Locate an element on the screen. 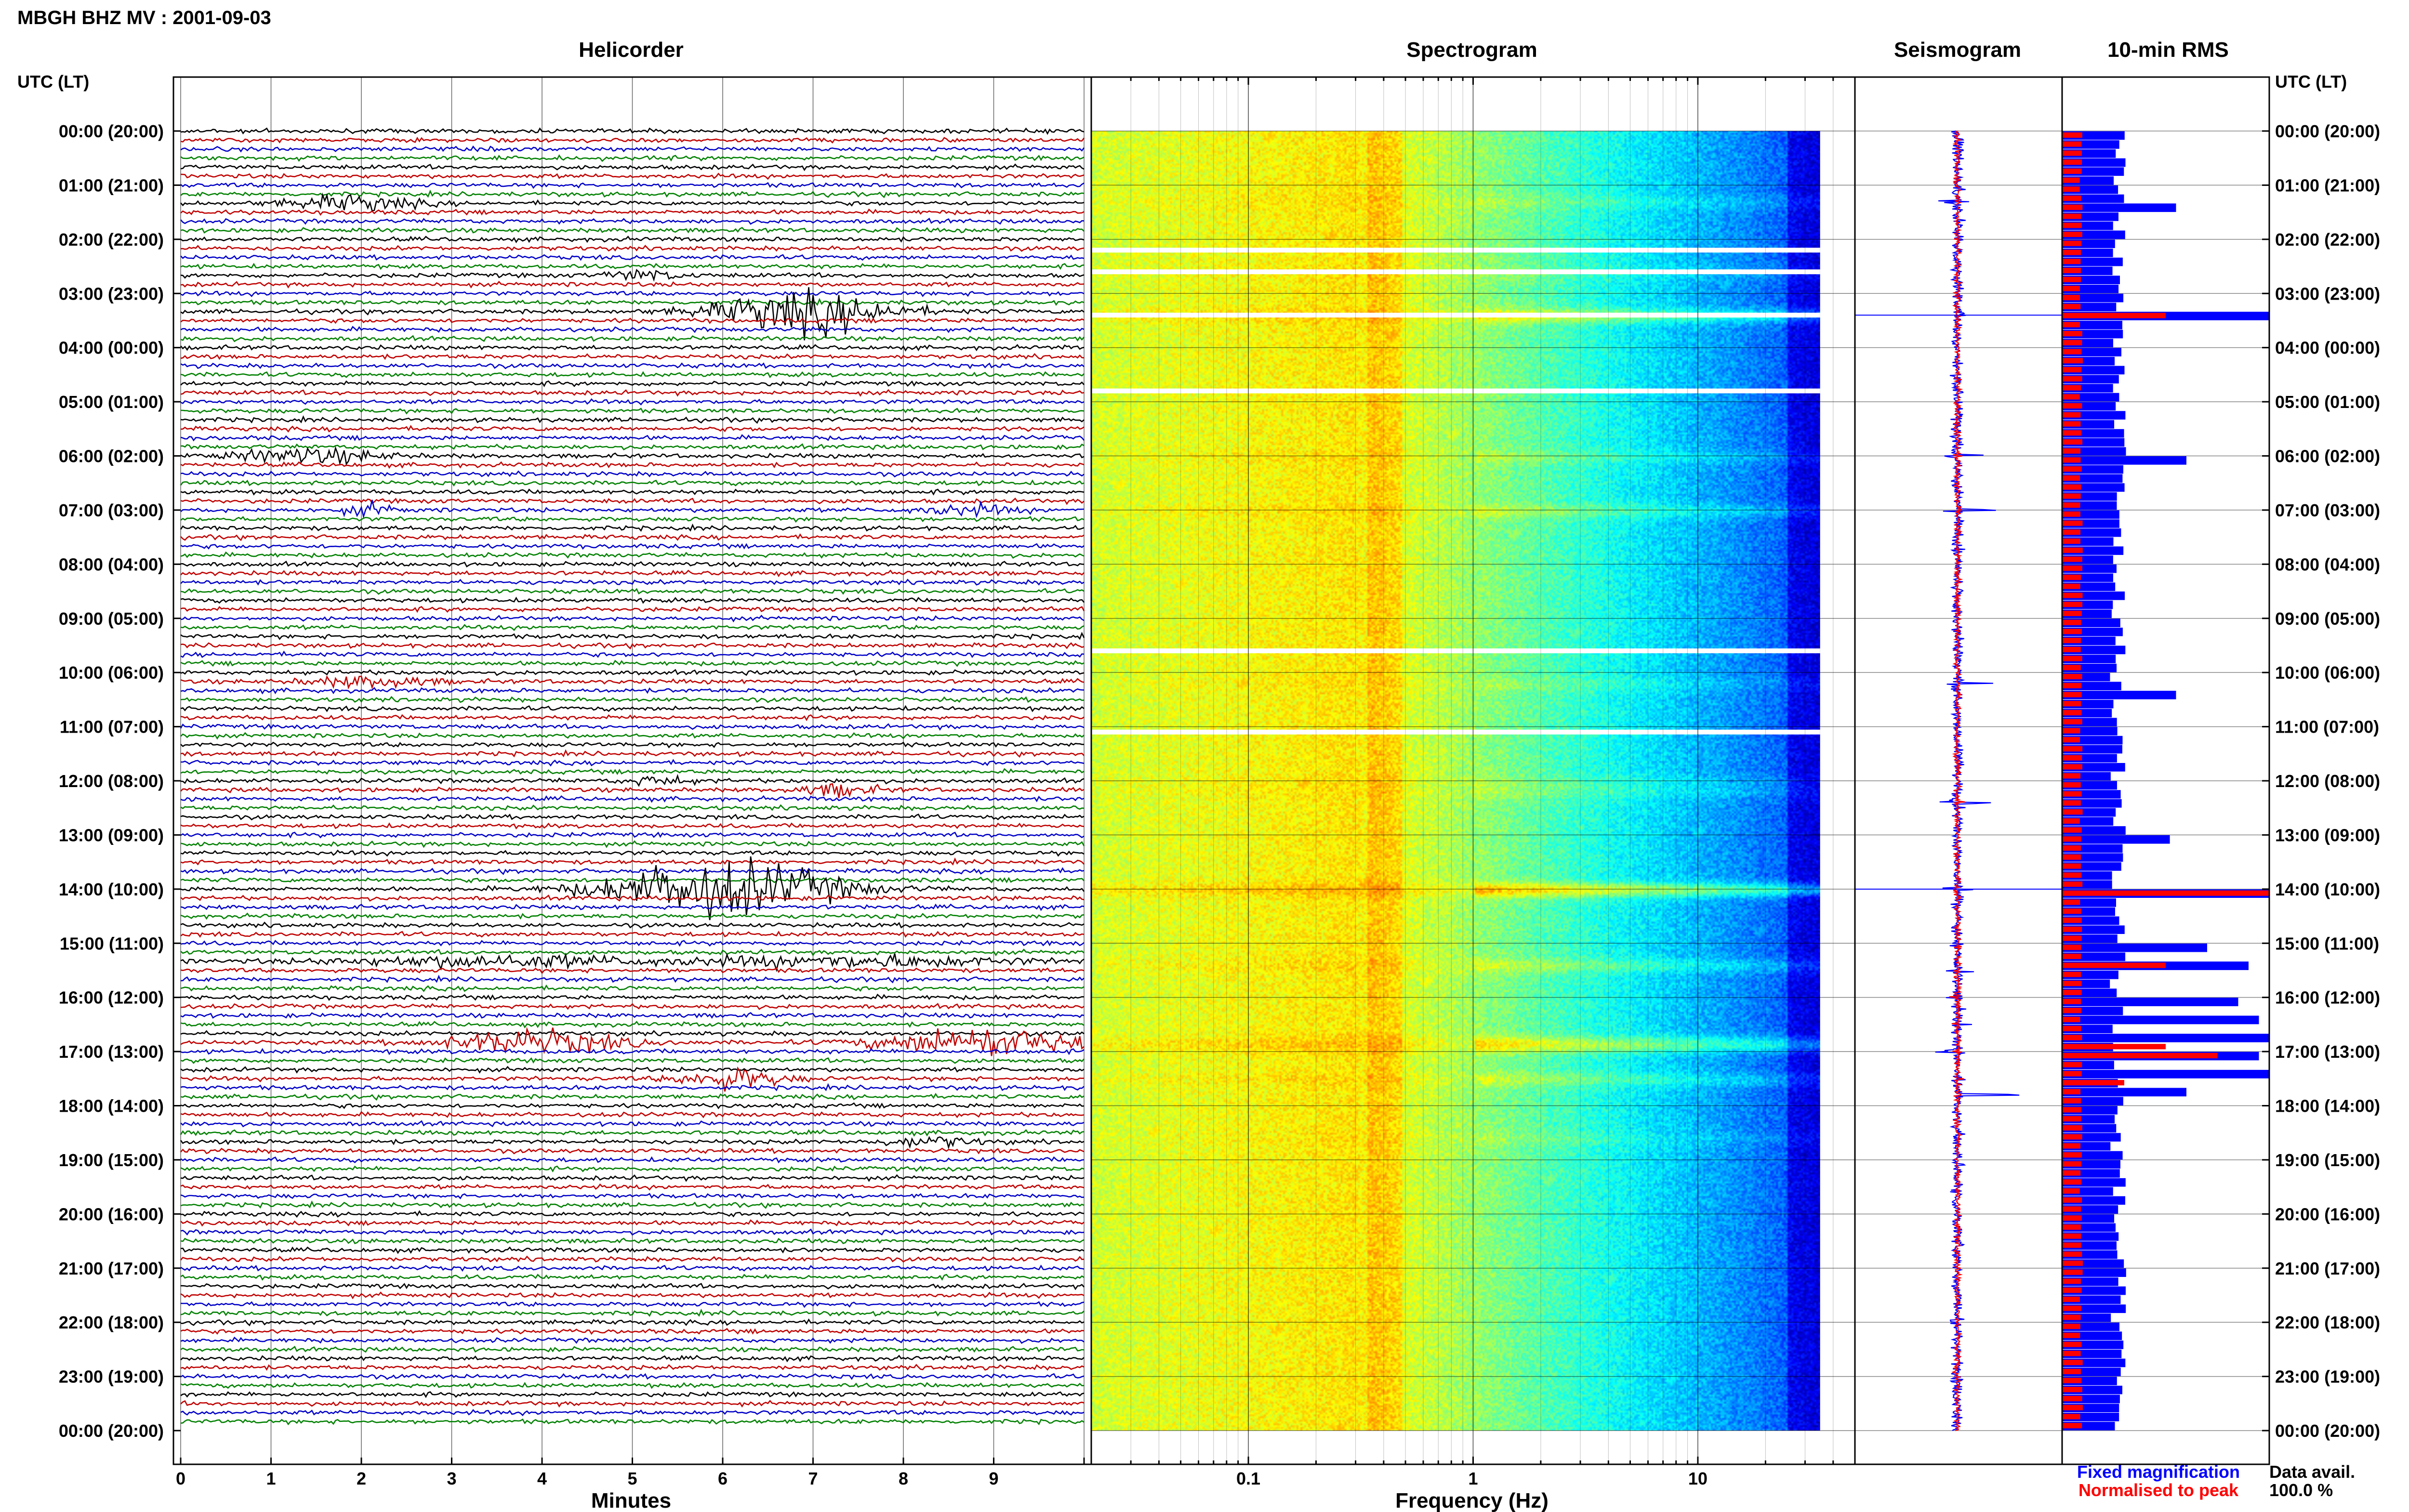 This screenshot has height=1512, width=2409. time-label-left: 05:00 (01:00) is located at coordinates (111, 402).